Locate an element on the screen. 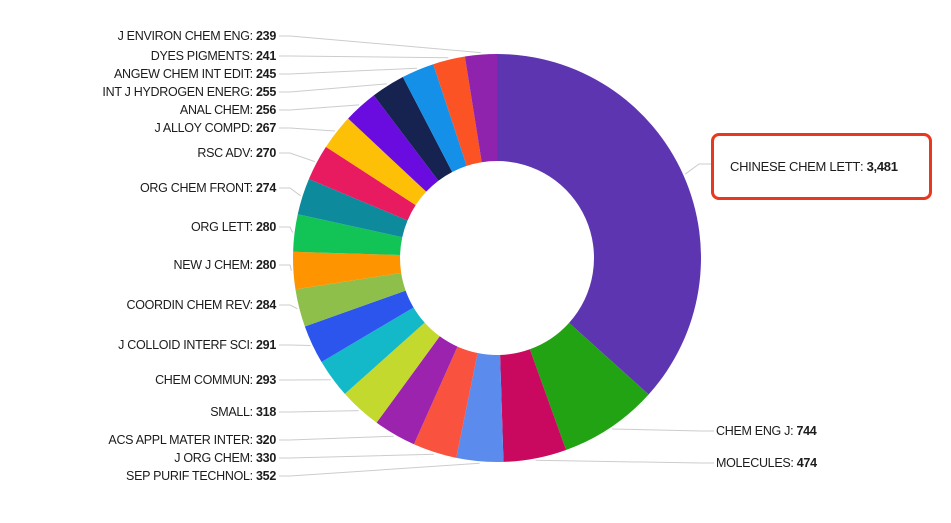 The width and height of the screenshot is (951, 523). slice-acs-appl-mater-inter is located at coordinates (417, 390).